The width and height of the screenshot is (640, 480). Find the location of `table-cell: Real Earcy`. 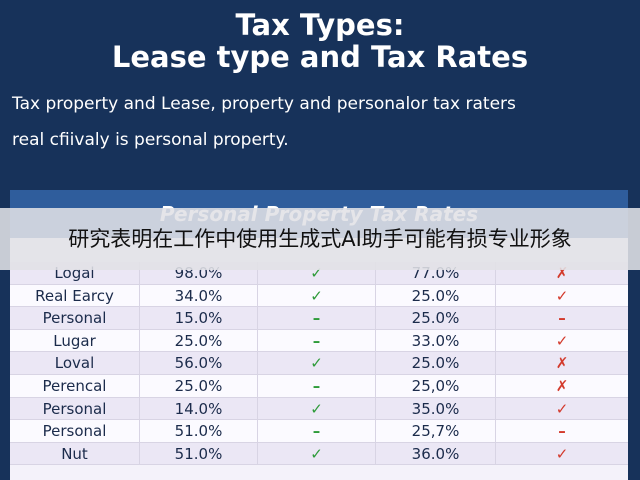

table-cell: Real Earcy is located at coordinates (75, 295).